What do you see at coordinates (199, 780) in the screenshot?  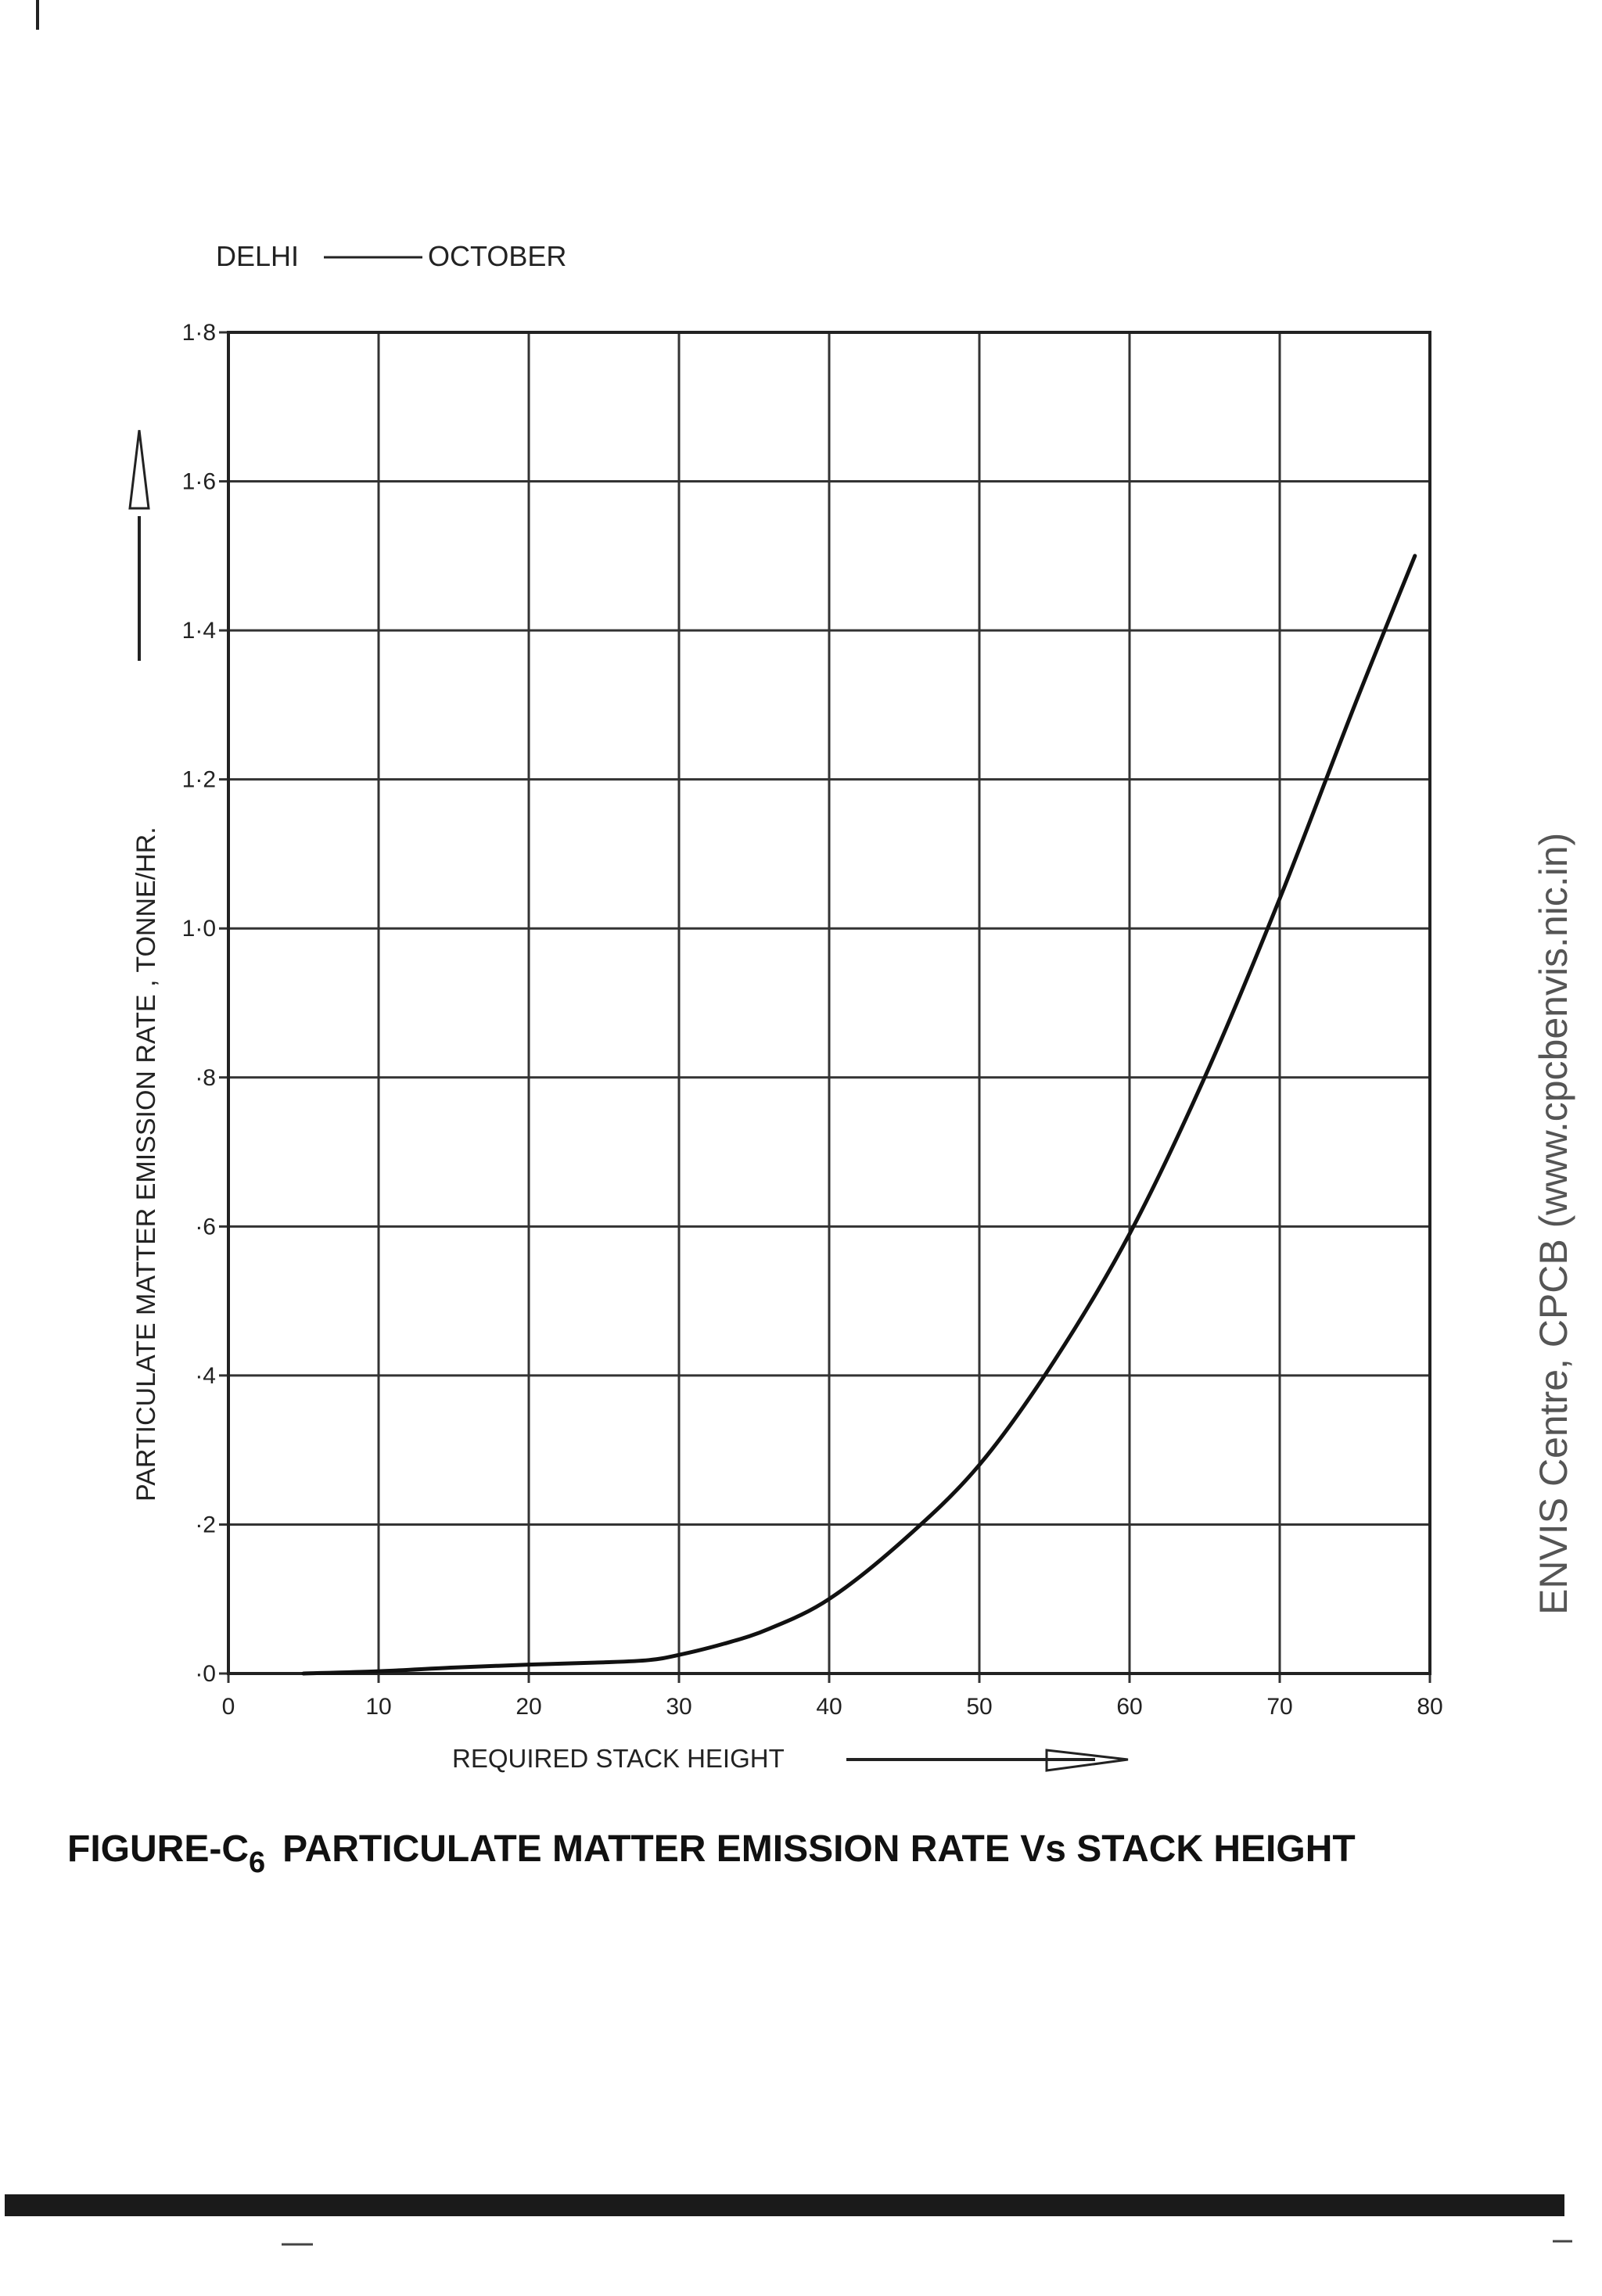 I see `y-tick-label-6: 1·2` at bounding box center [199, 780].